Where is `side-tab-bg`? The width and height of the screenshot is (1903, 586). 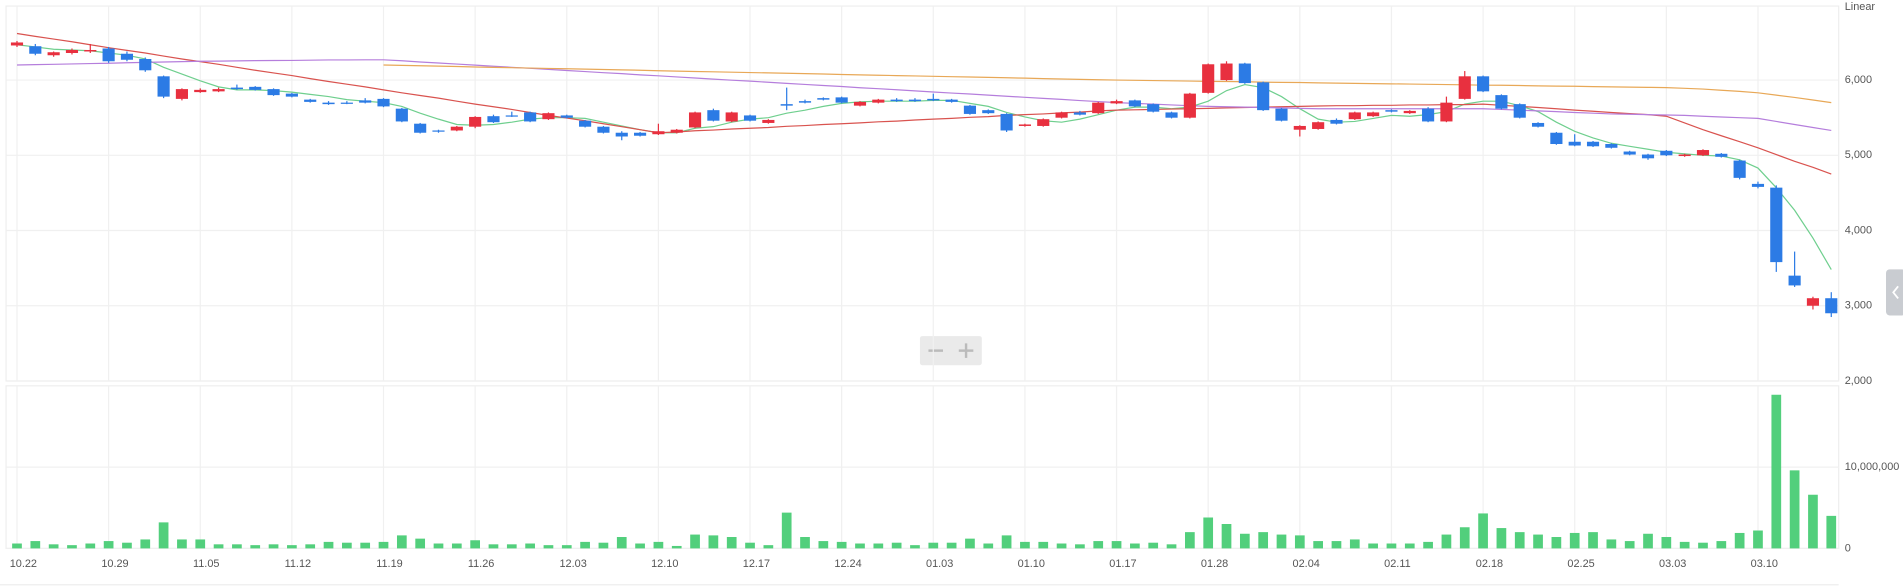
side-tab-bg is located at coordinates (1894, 292).